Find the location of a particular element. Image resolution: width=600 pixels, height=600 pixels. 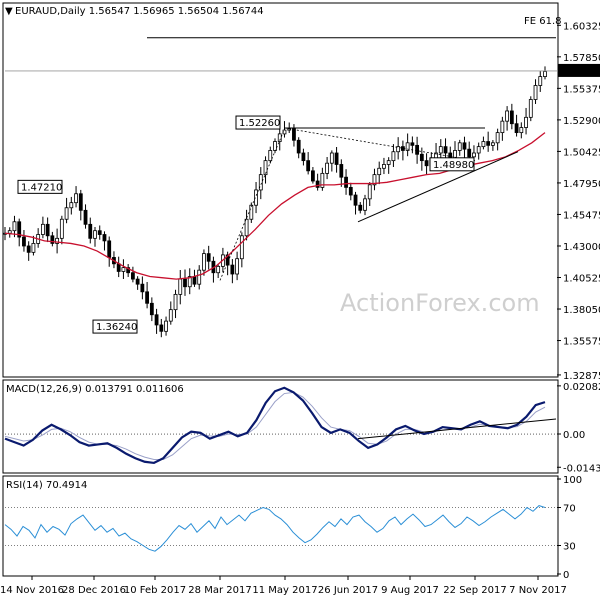

price-tick-label: 1.35575 is located at coordinates (581, 342).